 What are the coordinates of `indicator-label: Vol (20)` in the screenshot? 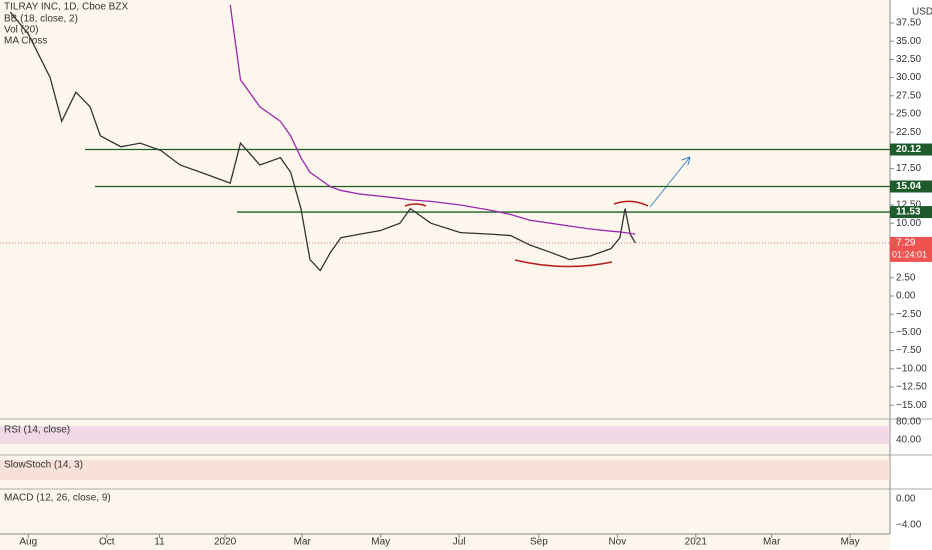 It's located at (21, 30).